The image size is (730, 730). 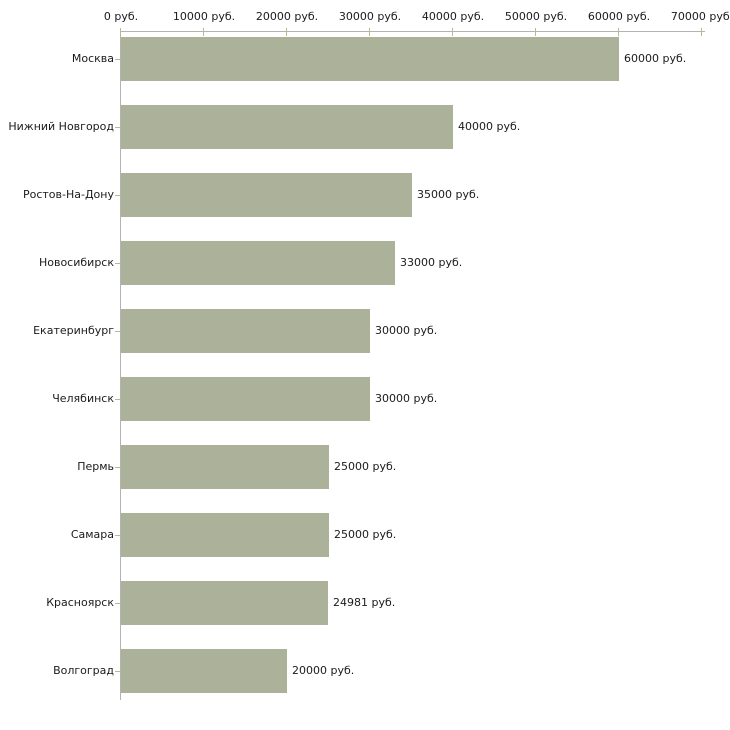 What do you see at coordinates (536, 16) in the screenshot?
I see `x-axis-tick-label: 50000 руб.` at bounding box center [536, 16].